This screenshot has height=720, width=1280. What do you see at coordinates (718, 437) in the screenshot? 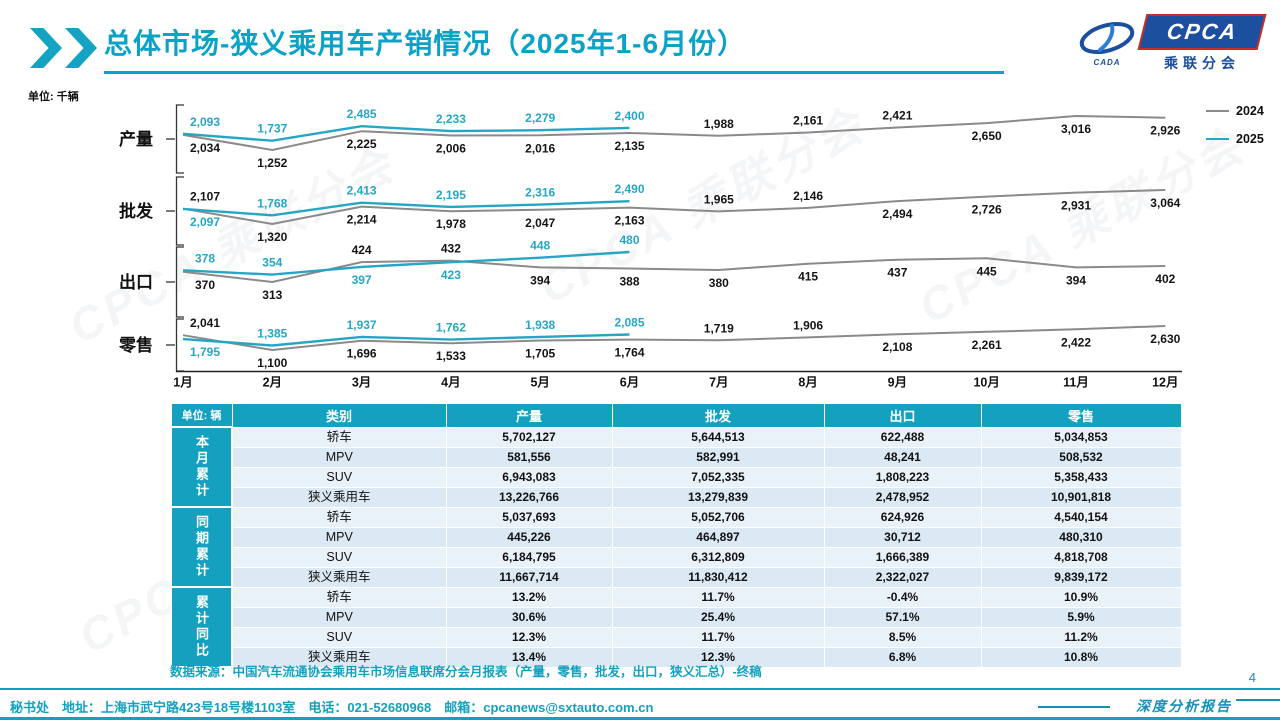
I see `value-cell: 5,644,513` at bounding box center [718, 437].